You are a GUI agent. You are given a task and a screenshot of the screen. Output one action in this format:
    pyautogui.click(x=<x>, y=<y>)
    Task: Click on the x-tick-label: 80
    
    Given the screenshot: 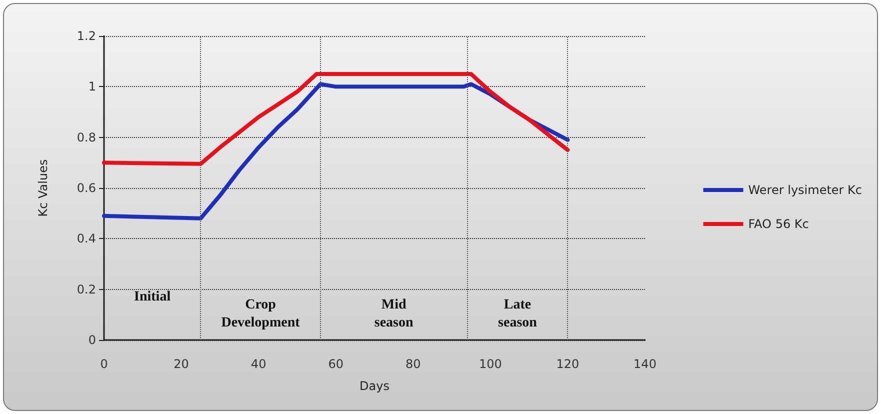 What is the action you would take?
    pyautogui.click(x=413, y=364)
    